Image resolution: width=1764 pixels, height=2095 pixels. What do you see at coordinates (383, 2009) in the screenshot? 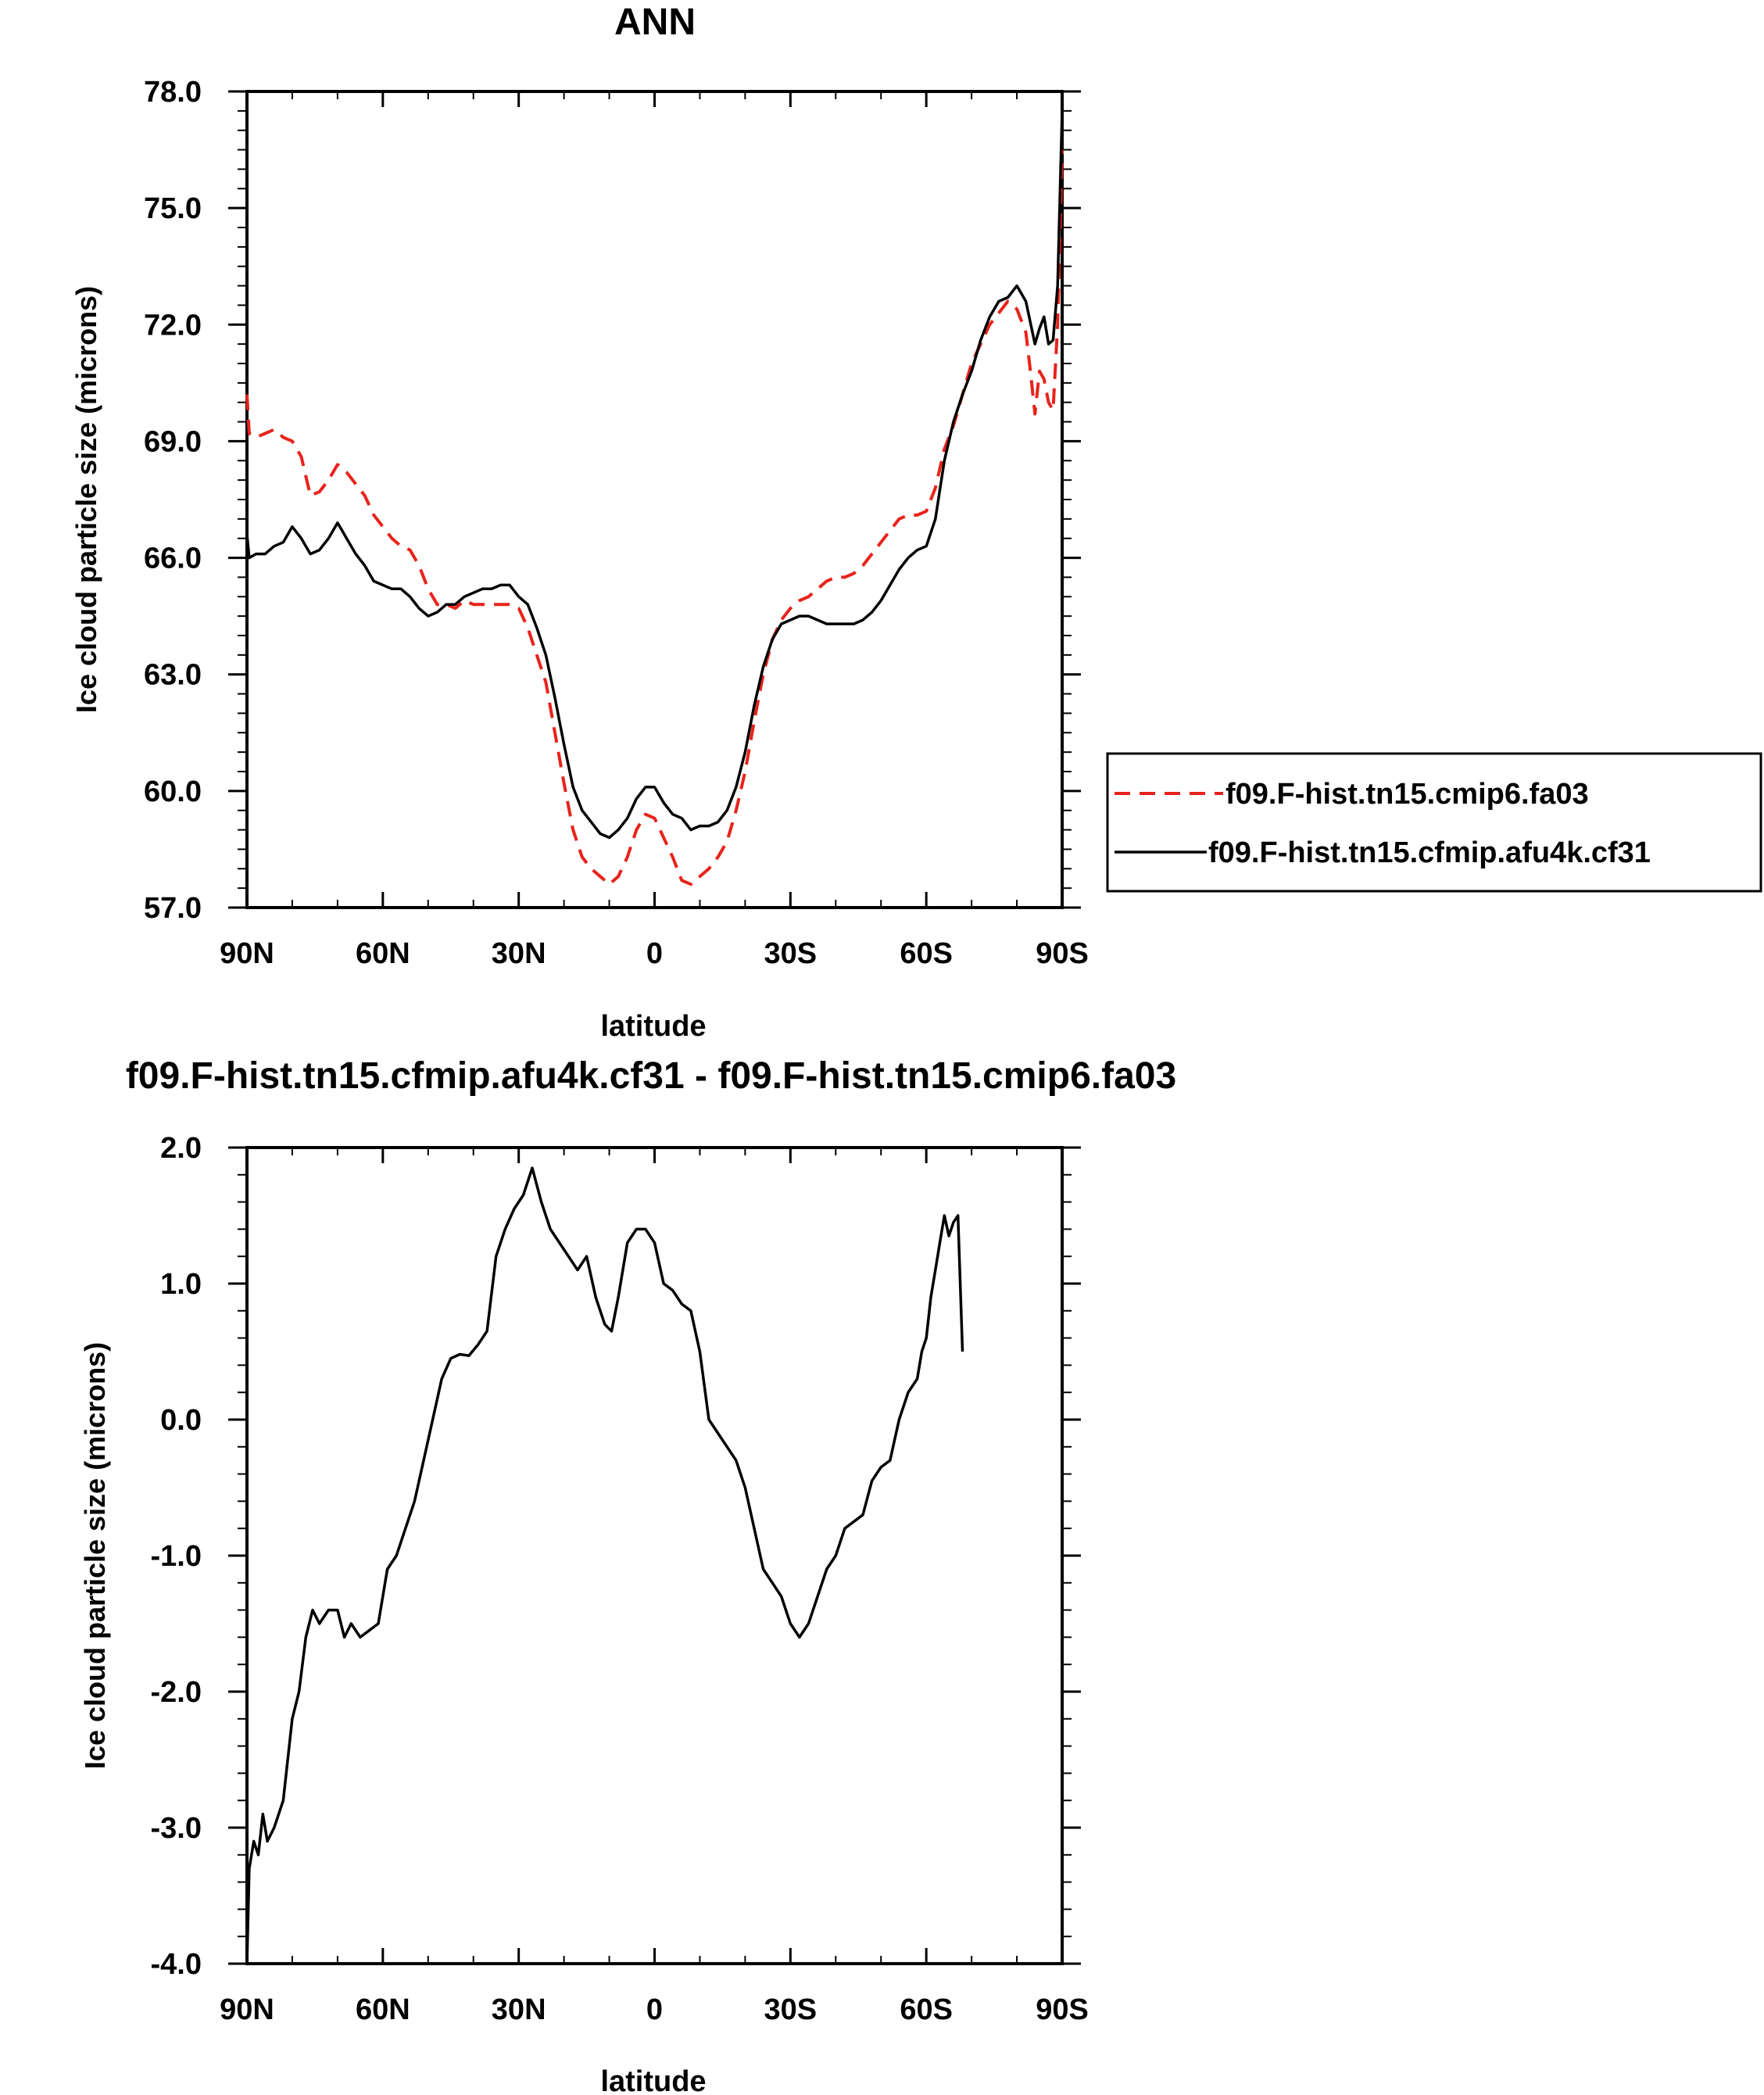
I see `bottom-x-tick-label: 60N` at bounding box center [383, 2009].